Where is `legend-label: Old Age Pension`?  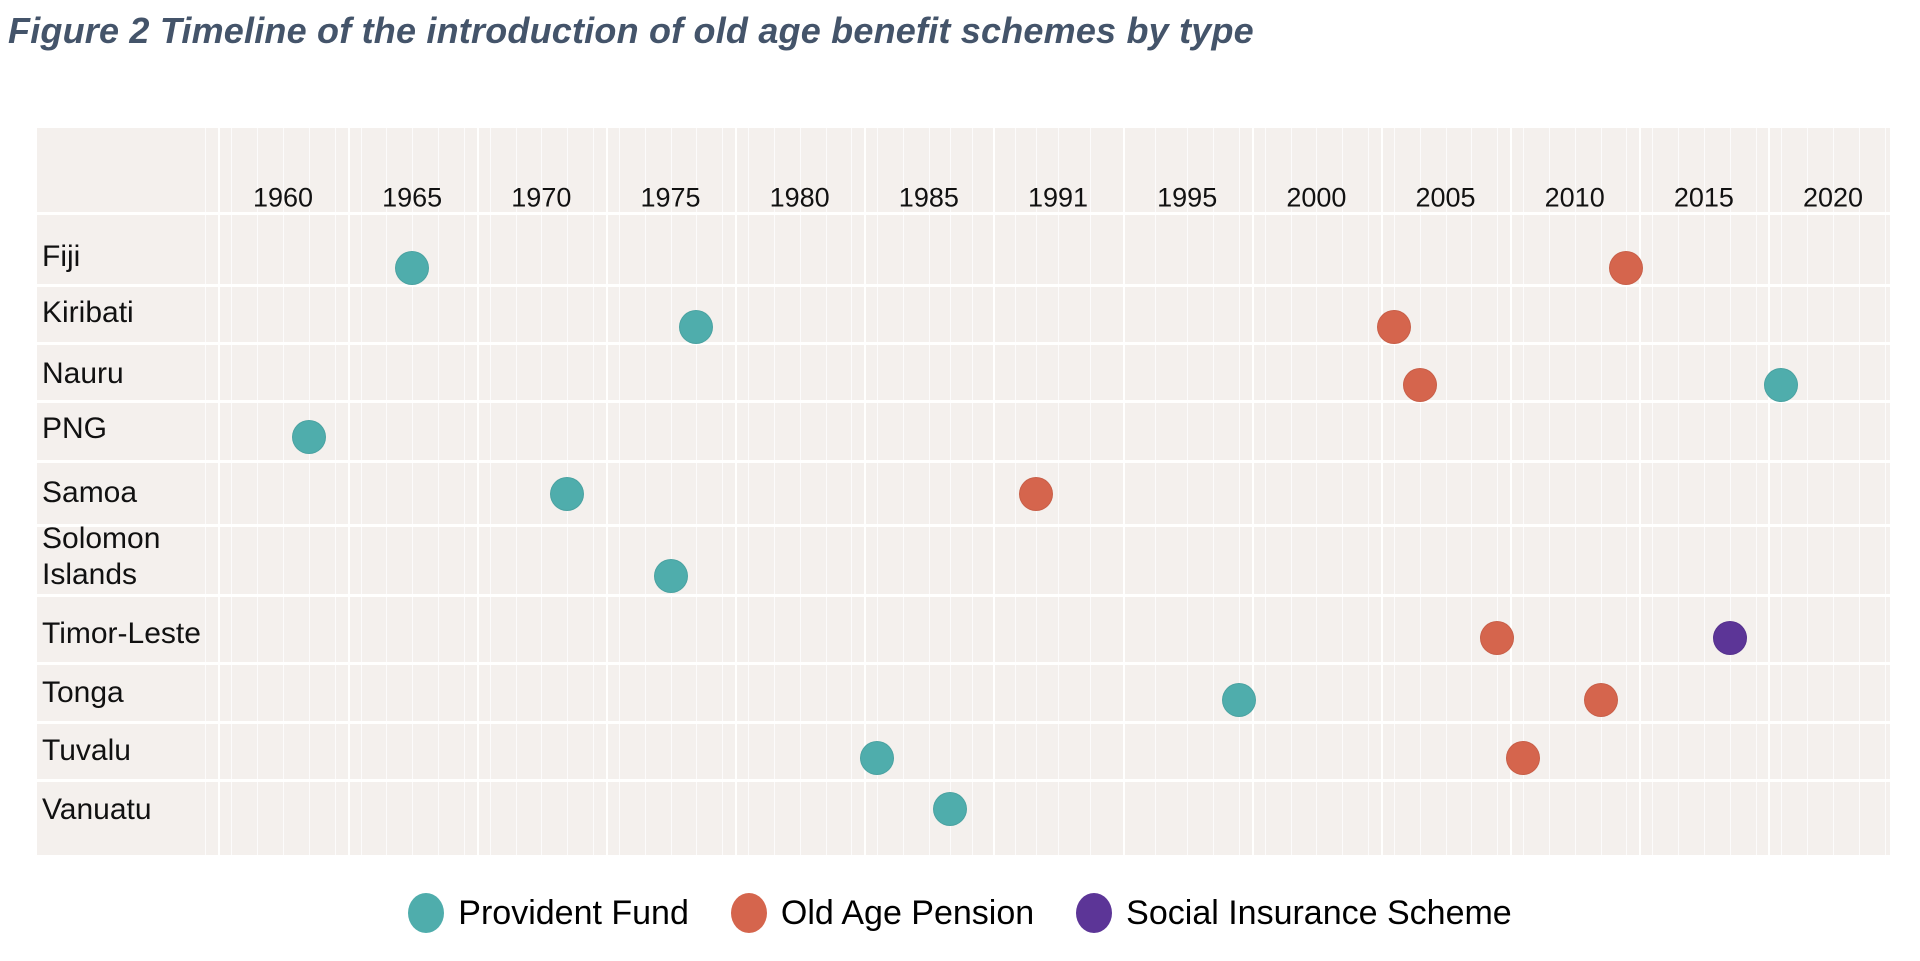 legend-label: Old Age Pension is located at coordinates (907, 912).